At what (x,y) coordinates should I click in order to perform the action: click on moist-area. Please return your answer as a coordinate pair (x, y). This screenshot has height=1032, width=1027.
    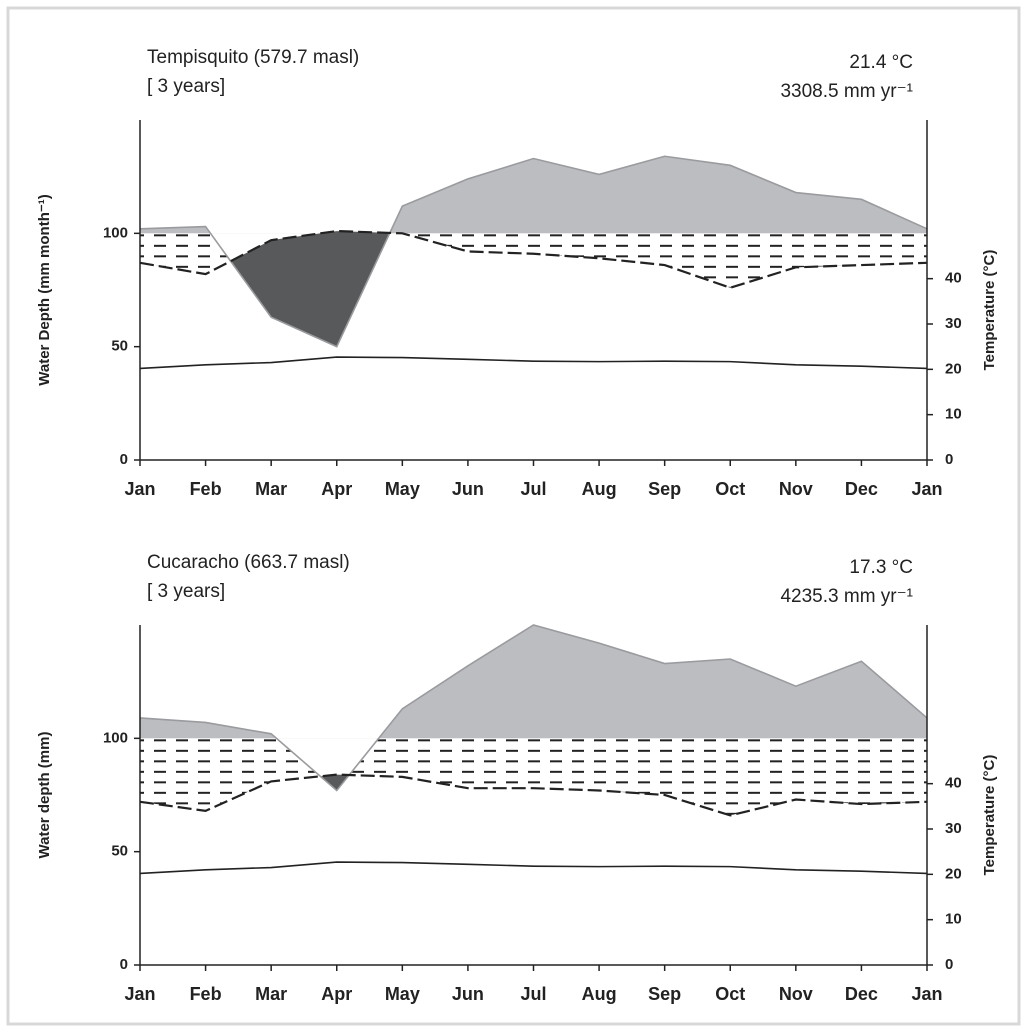
    Looking at the image, I should click on (533, 259).